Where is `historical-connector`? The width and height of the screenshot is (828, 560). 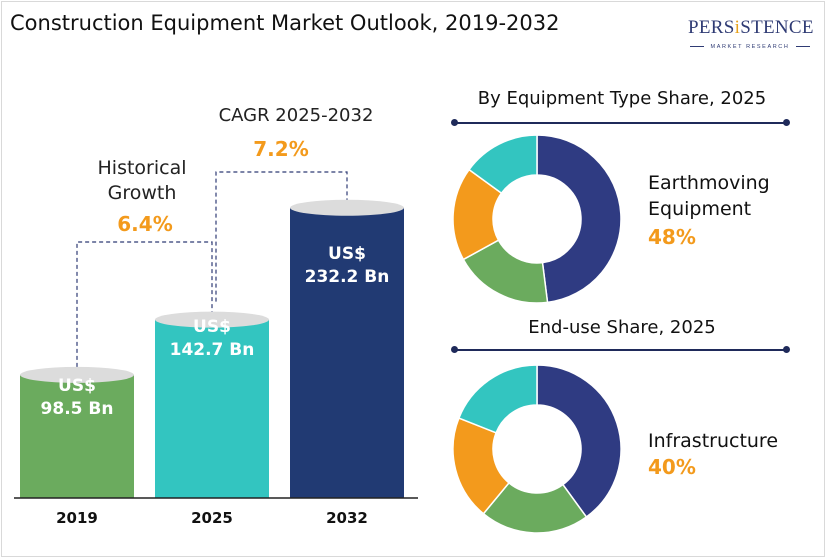 historical-connector is located at coordinates (144, 304).